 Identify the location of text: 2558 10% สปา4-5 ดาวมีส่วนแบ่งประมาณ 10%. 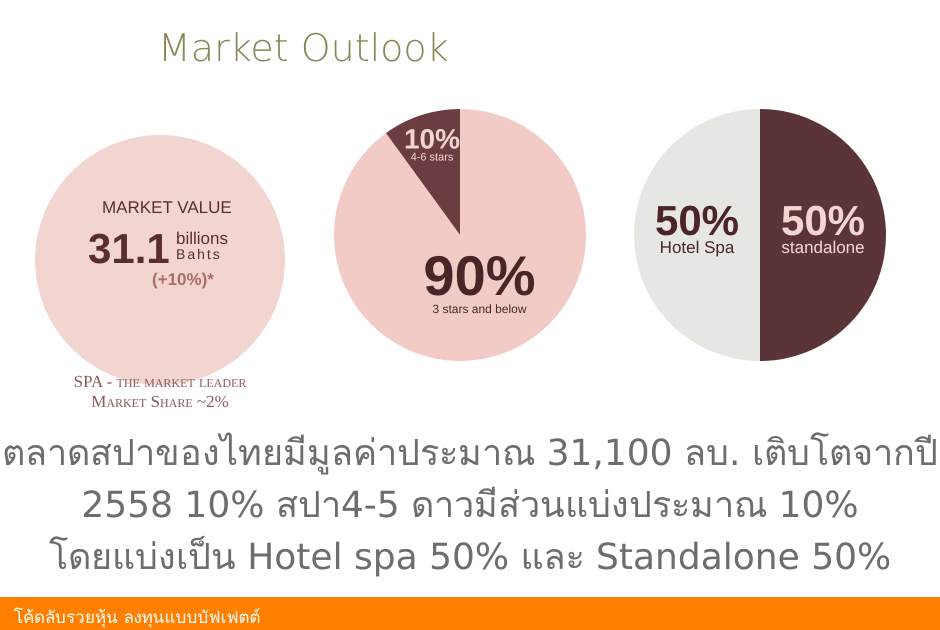
(470, 506).